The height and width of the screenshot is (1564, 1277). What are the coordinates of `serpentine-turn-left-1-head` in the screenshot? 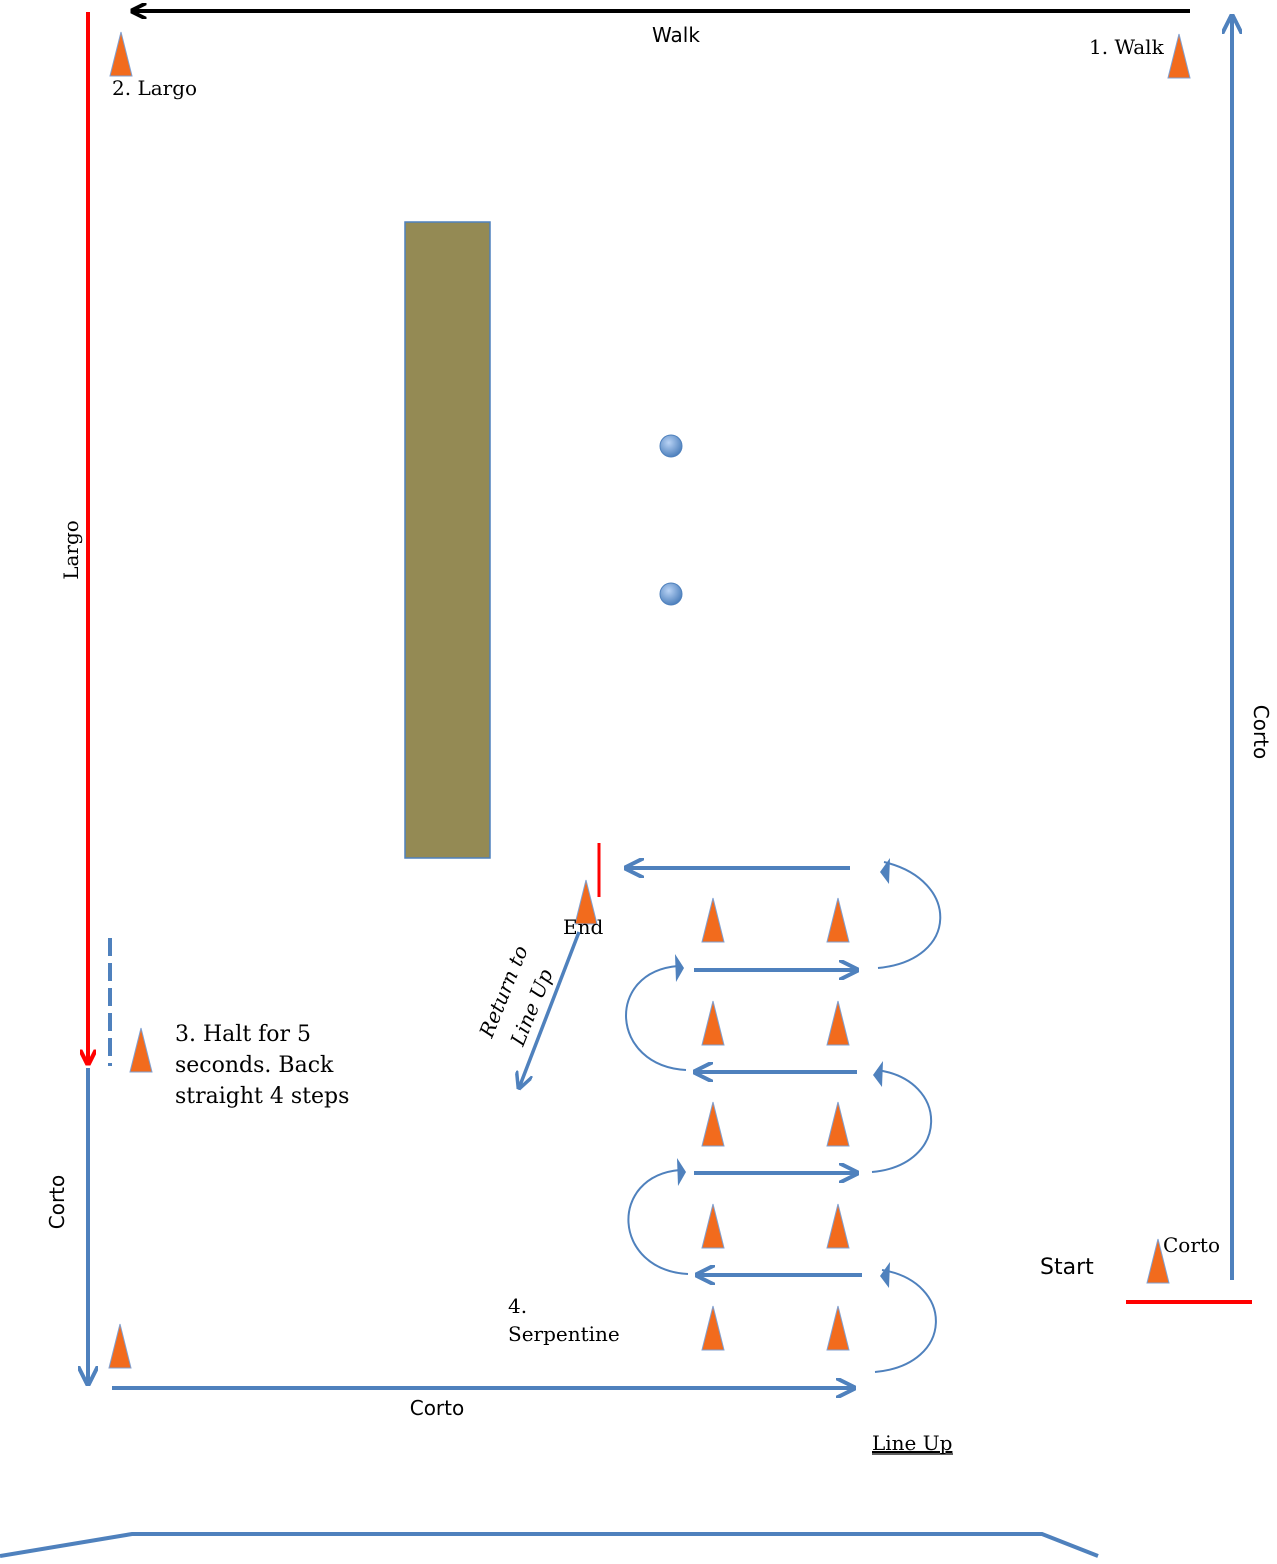 It's located at (679, 968).